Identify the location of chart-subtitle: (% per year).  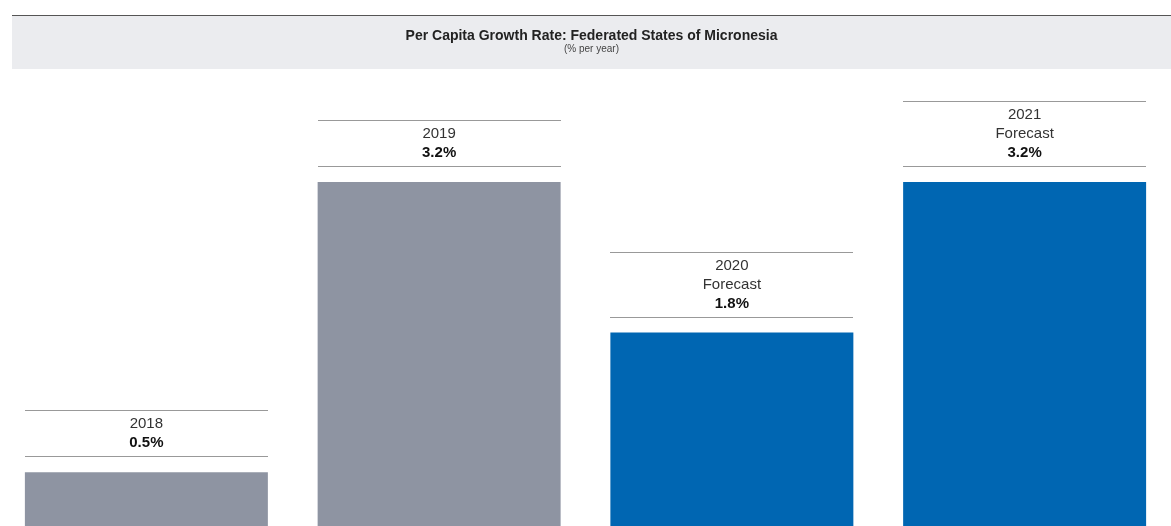
(591, 48).